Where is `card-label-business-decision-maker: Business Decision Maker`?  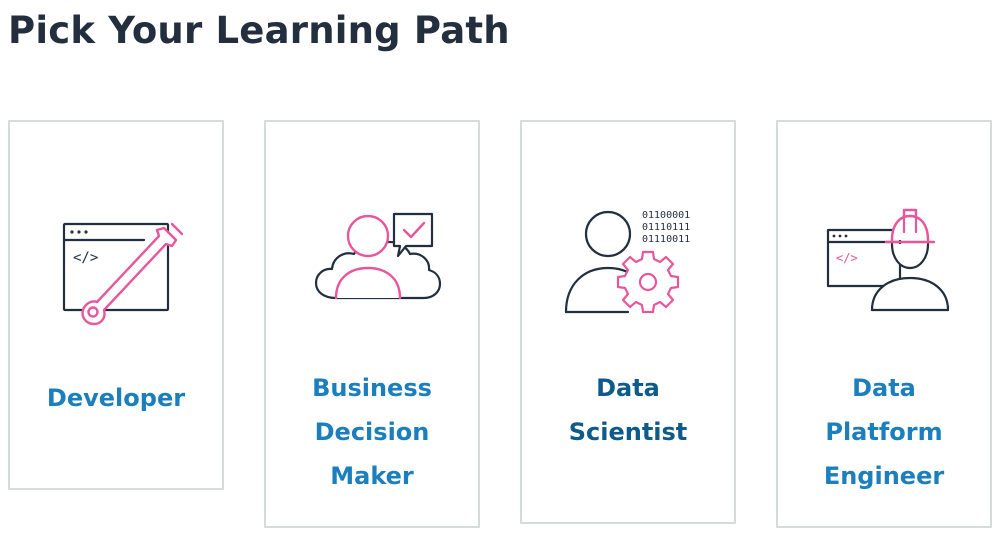 card-label-business-decision-maker: Business Decision Maker is located at coordinates (372, 432).